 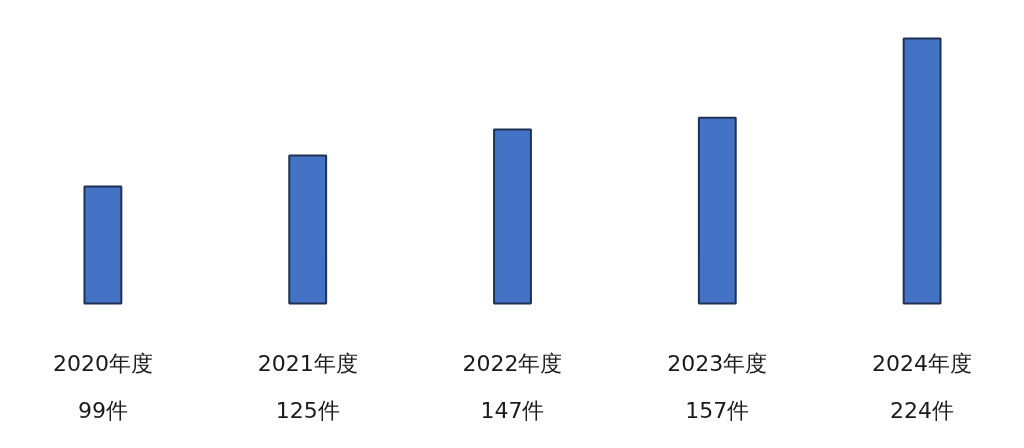 What do you see at coordinates (307, 363) in the screenshot?
I see `x-tick-label: 2021年度` at bounding box center [307, 363].